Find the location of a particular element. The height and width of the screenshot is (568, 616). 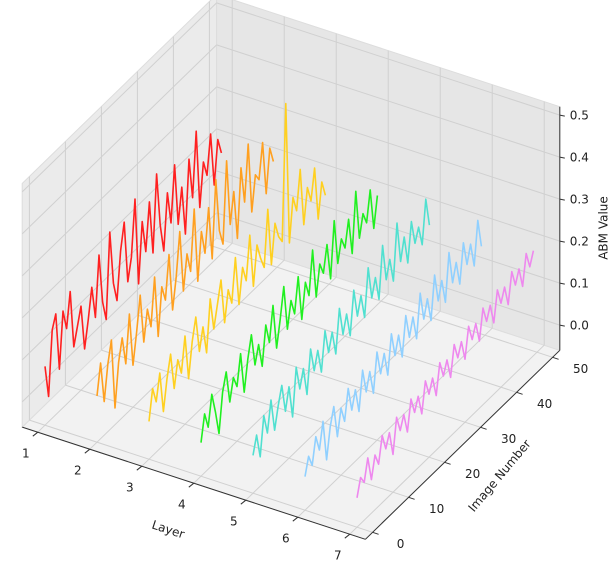

x-tick-label: 6 is located at coordinates (286, 539).